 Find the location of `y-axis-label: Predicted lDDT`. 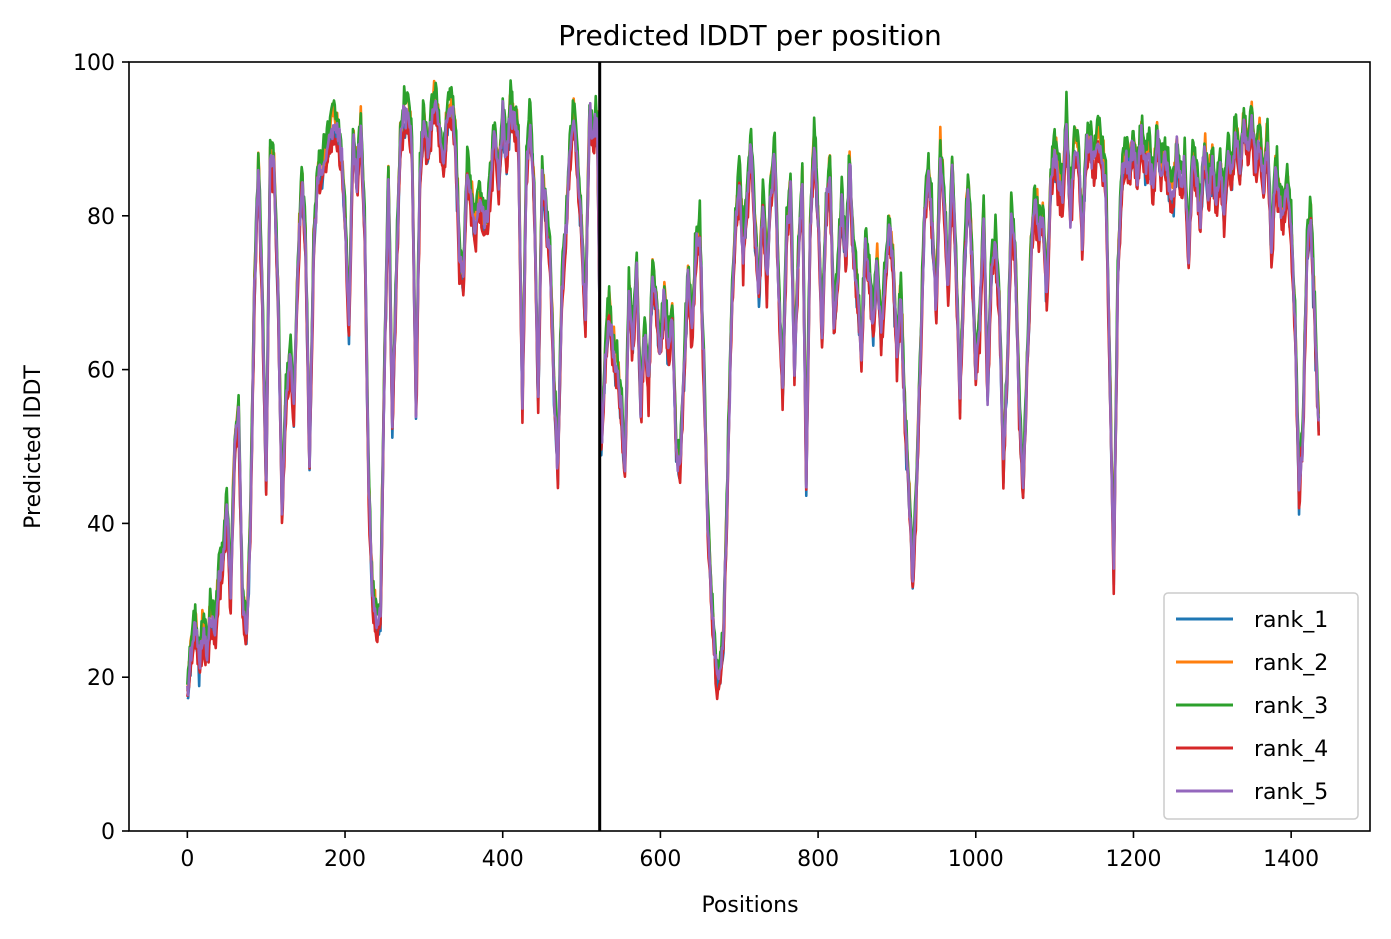

y-axis-label: Predicted lDDT is located at coordinates (33, 447).